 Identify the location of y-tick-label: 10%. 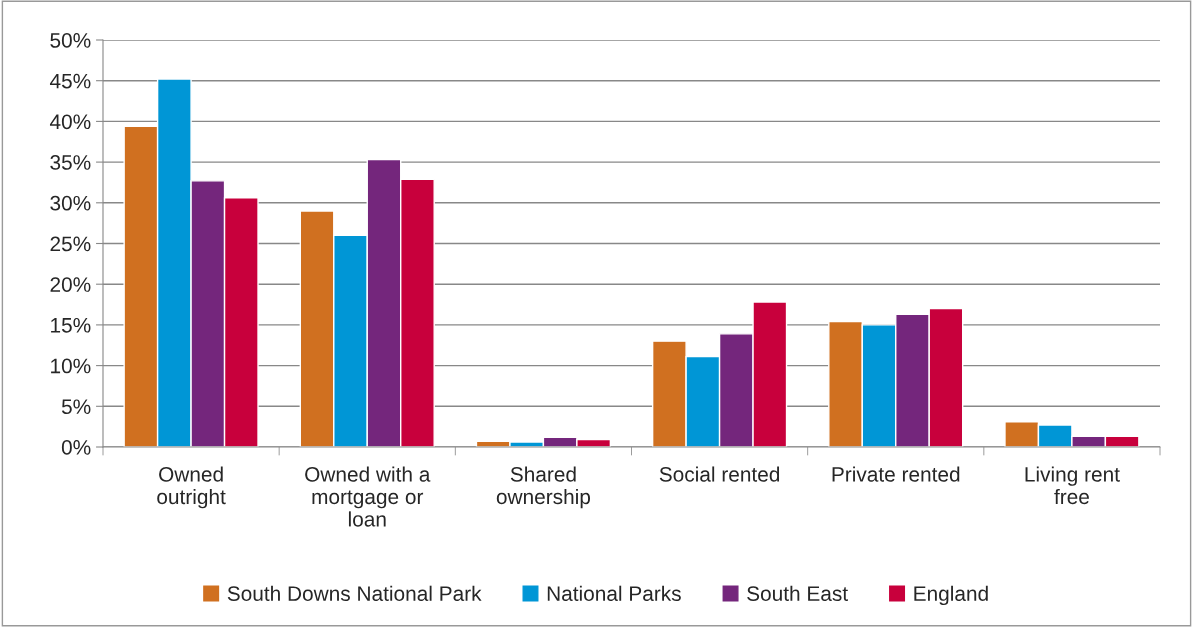
(71, 366).